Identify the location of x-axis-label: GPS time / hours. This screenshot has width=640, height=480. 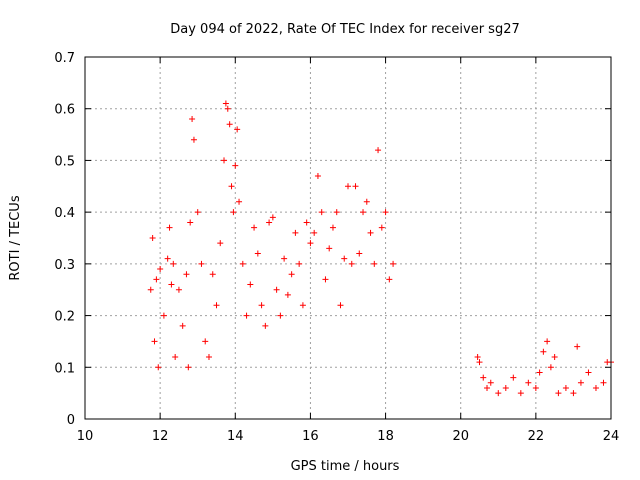
(345, 466).